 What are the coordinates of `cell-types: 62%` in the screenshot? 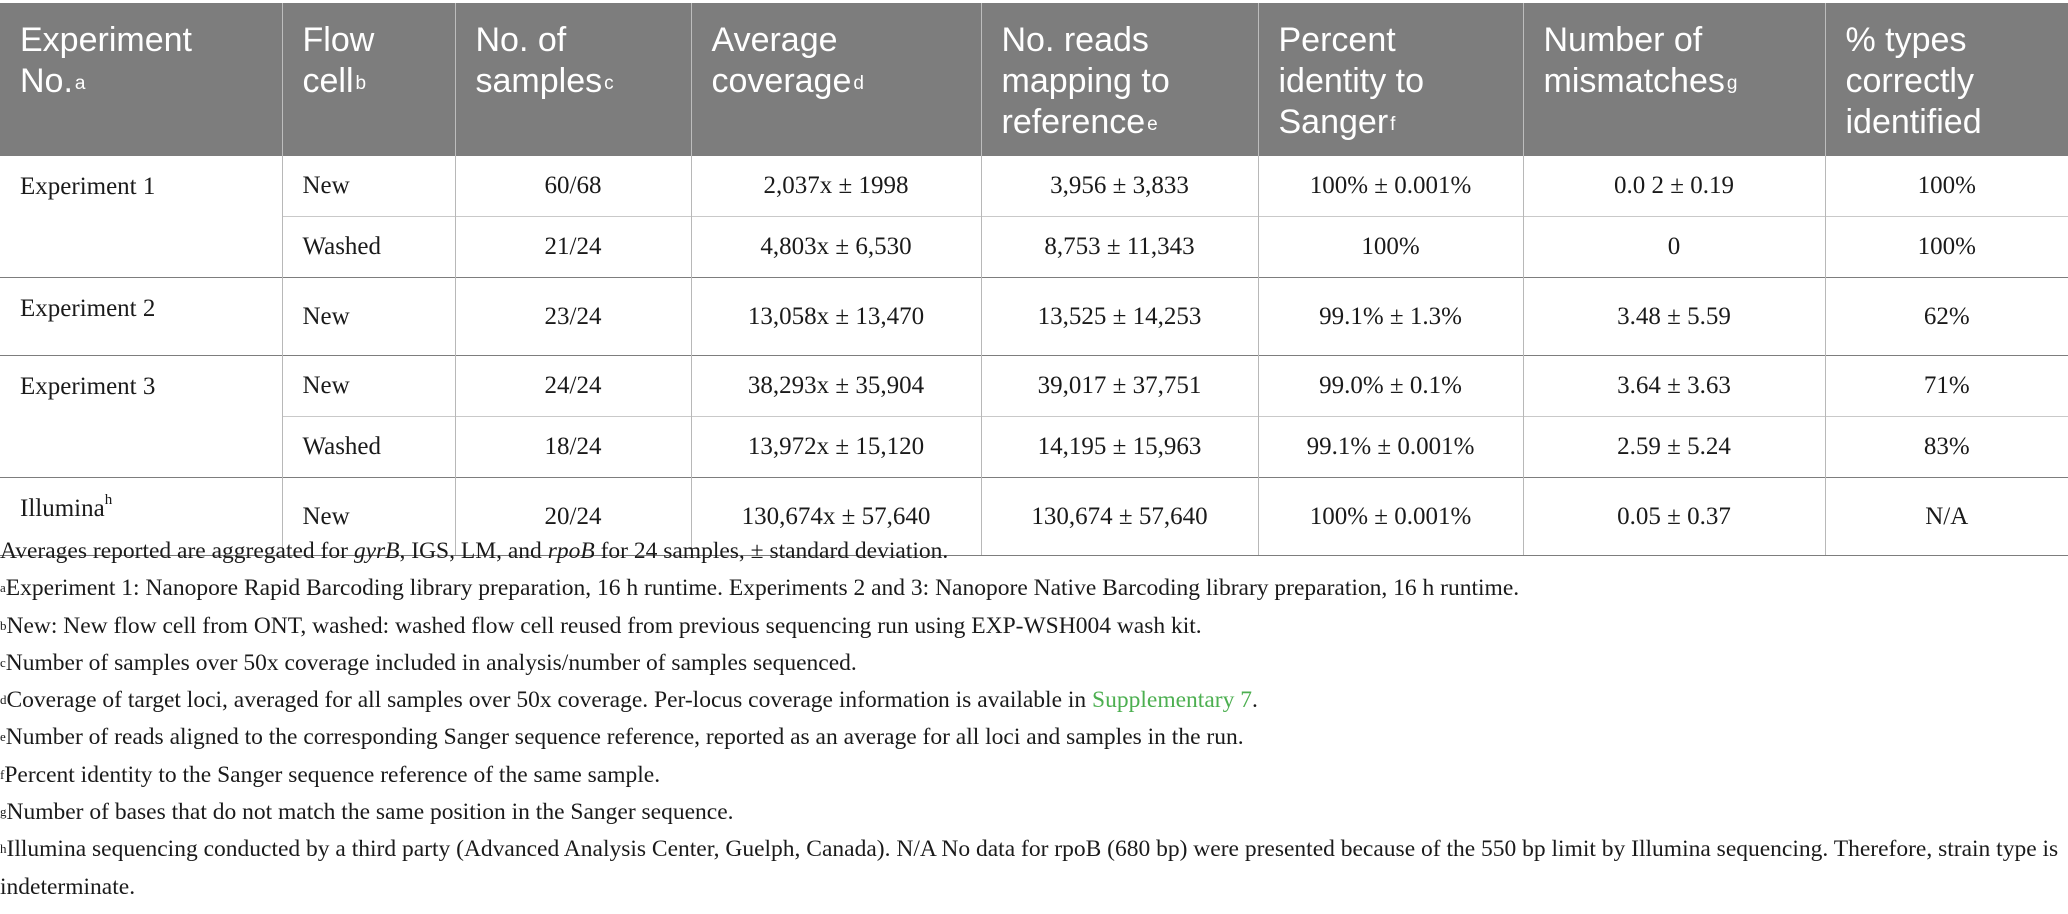 It's located at (1946, 316).